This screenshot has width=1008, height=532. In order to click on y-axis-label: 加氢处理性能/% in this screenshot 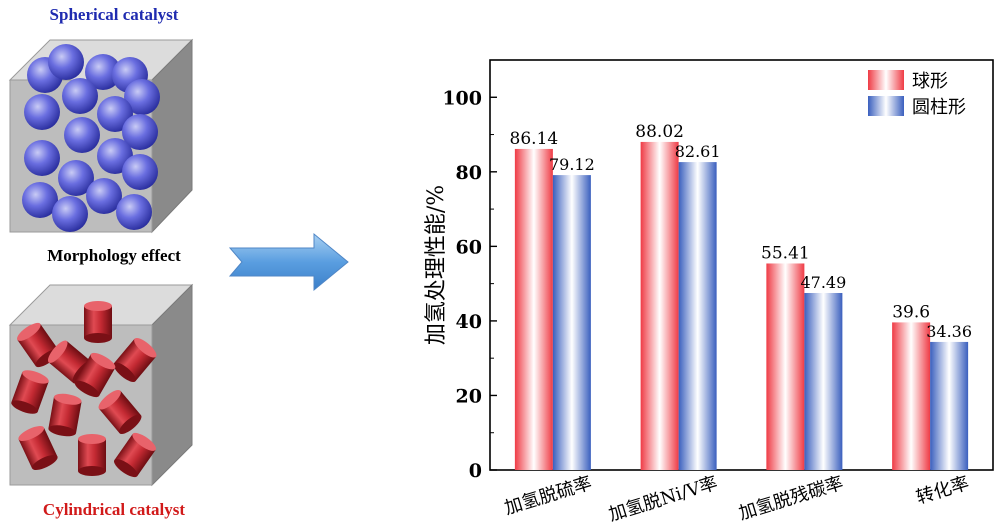, I will do `click(436, 265)`.